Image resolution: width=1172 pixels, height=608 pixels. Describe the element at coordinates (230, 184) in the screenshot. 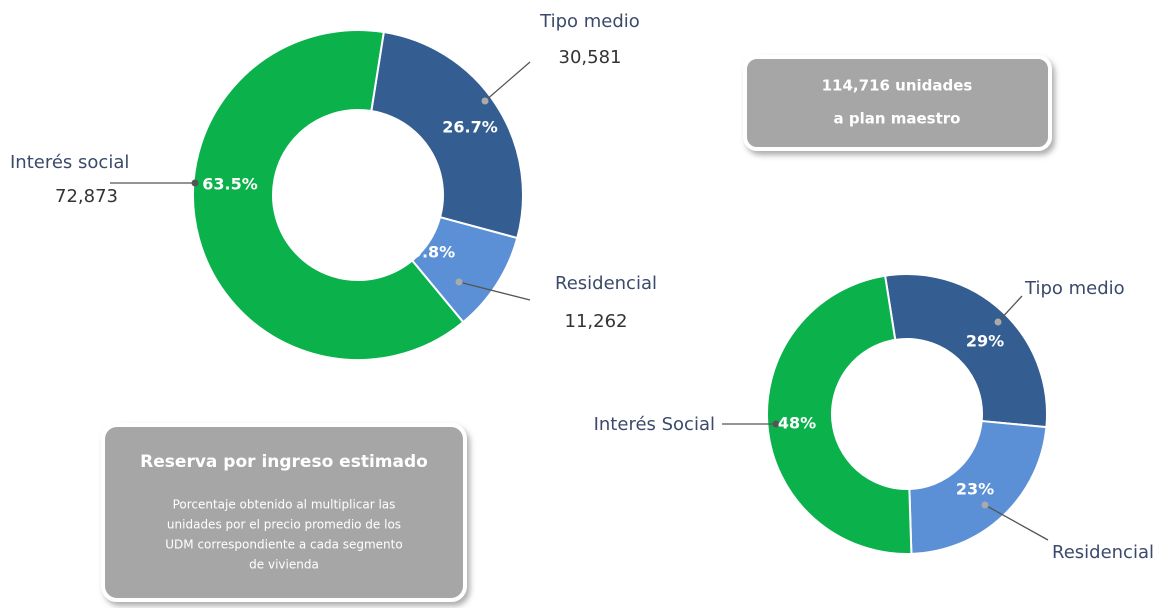

I see `value-label: 63.5%` at that location.